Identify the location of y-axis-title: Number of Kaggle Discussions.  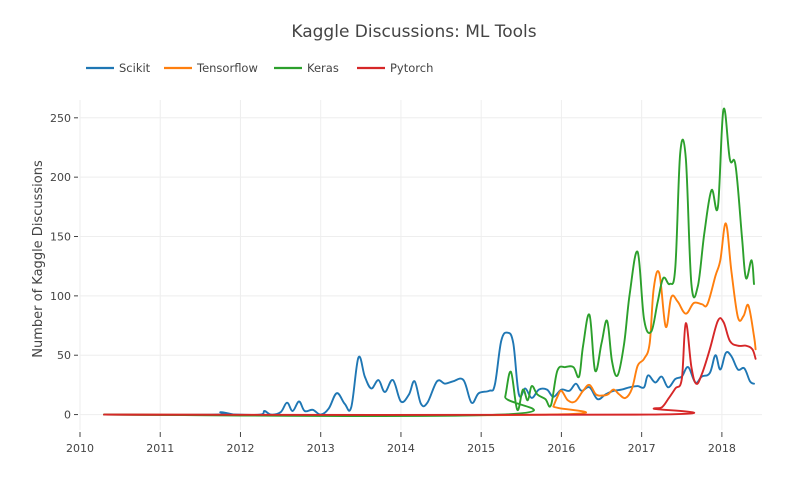
(38, 259).